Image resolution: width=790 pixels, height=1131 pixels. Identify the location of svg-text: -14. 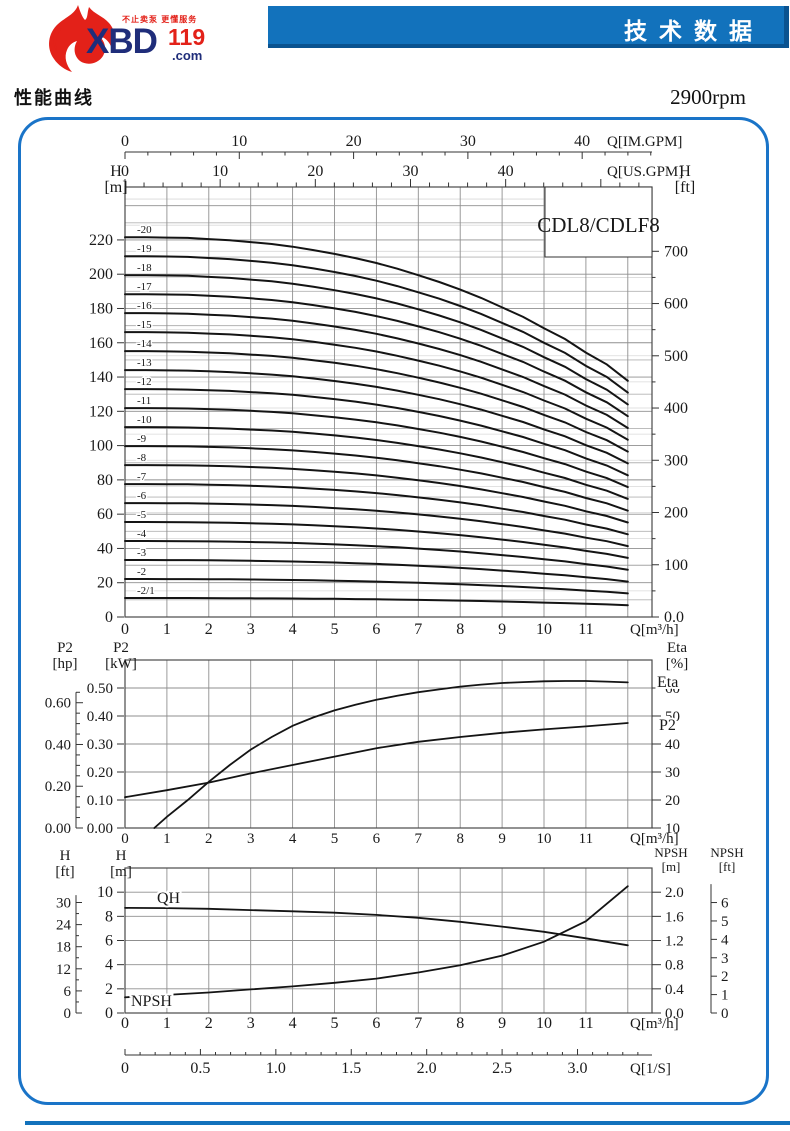
(144, 344).